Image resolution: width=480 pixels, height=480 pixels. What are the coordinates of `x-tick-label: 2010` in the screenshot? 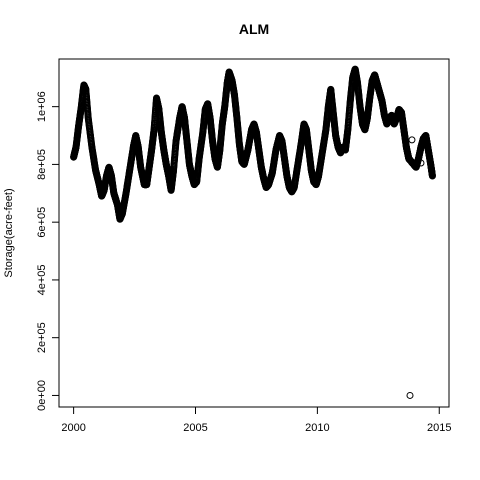 It's located at (317, 428).